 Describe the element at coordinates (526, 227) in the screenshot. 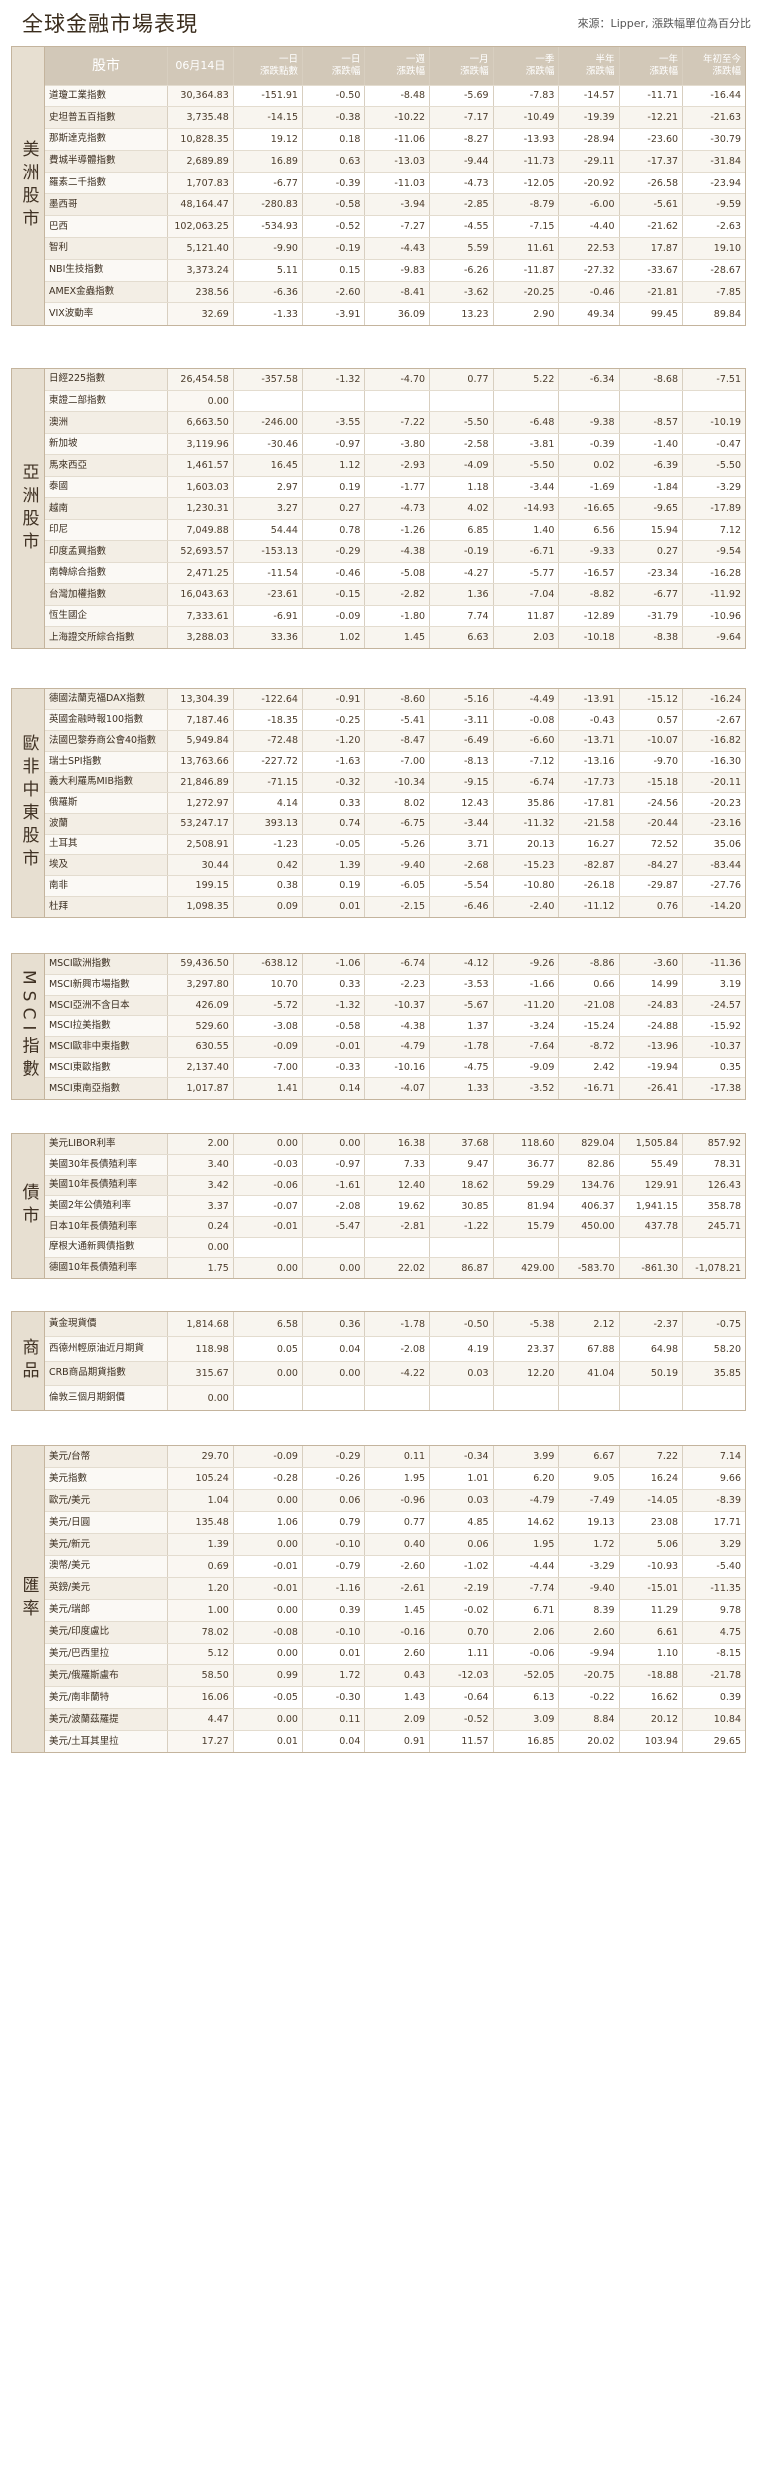

I see `change-value: -7.15` at that location.